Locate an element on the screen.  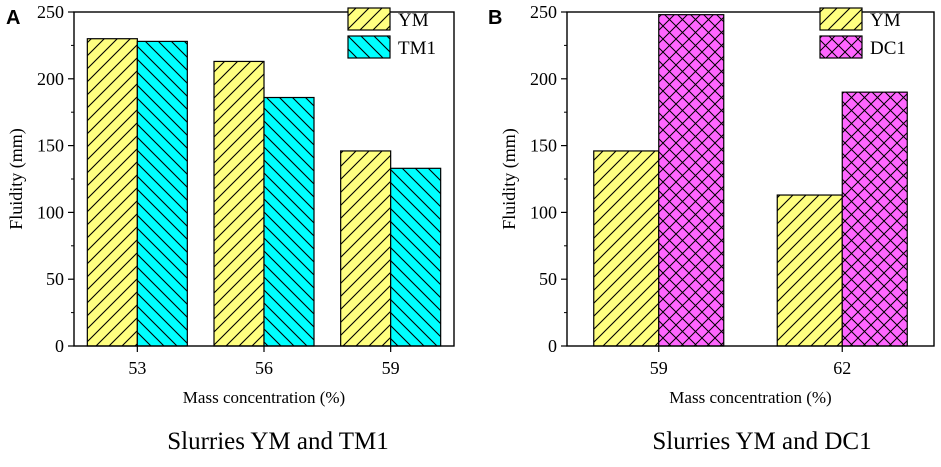
panel-b-x-tick-label: 62 is located at coordinates (842, 368).